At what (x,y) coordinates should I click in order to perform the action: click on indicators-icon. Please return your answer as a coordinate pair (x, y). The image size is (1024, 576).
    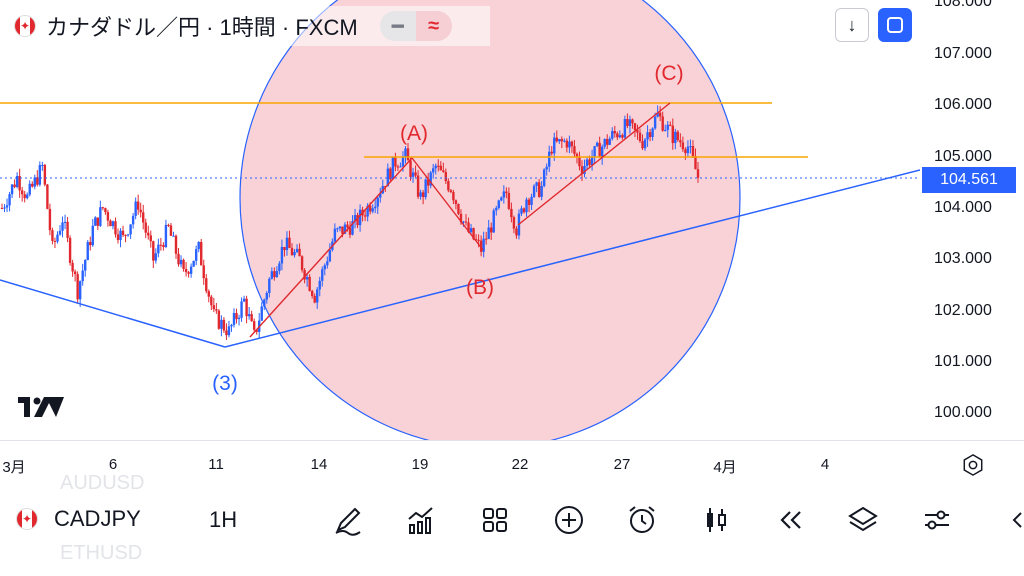
    Looking at the image, I should click on (421, 520).